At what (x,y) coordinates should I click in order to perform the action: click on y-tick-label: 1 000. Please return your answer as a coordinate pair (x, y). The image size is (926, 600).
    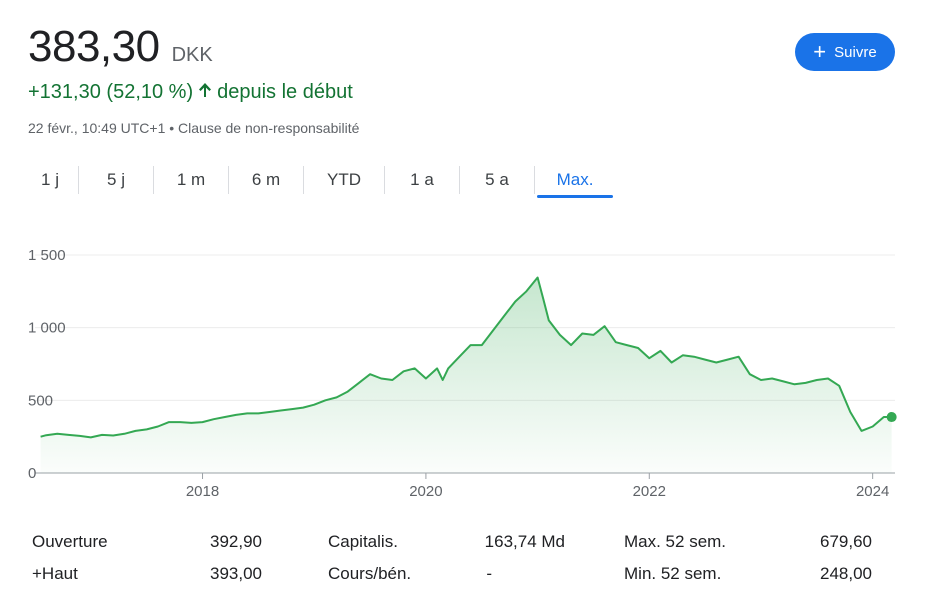
    Looking at the image, I should click on (47, 328).